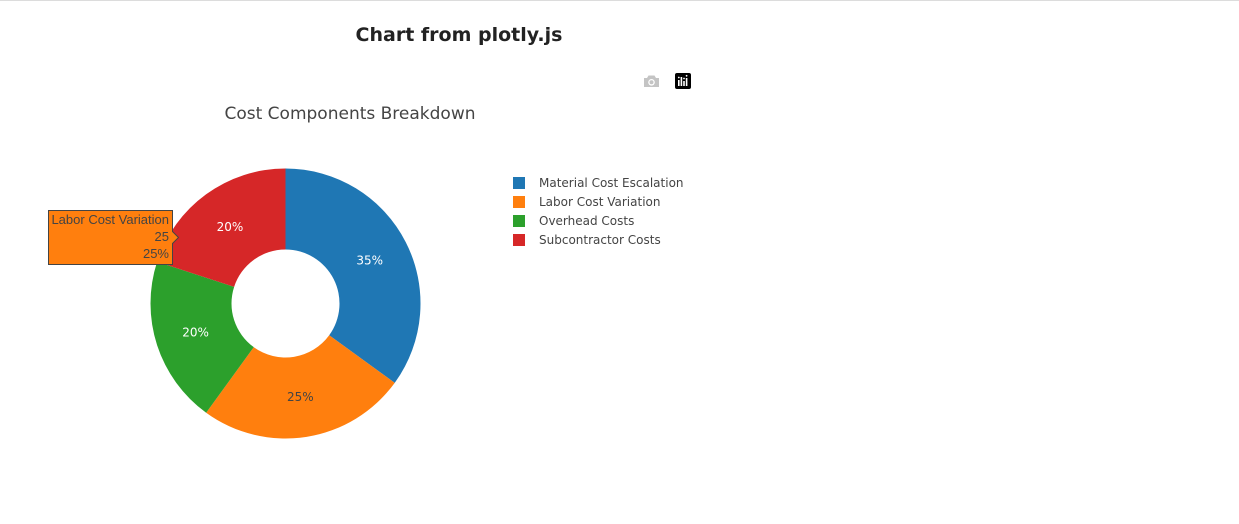 The width and height of the screenshot is (1239, 524). I want to click on pie-slice-overhead-costs, so click(202, 337).